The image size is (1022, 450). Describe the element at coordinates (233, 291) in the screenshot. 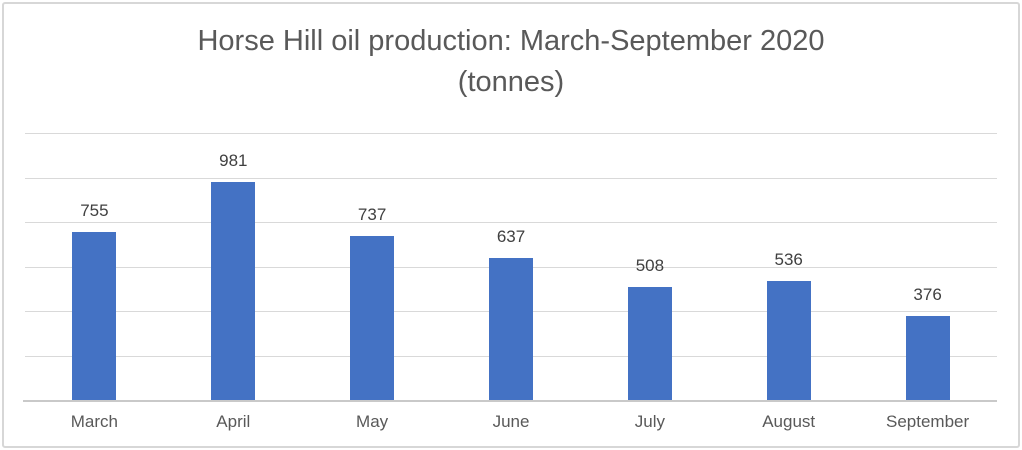

I see `bar-april` at that location.